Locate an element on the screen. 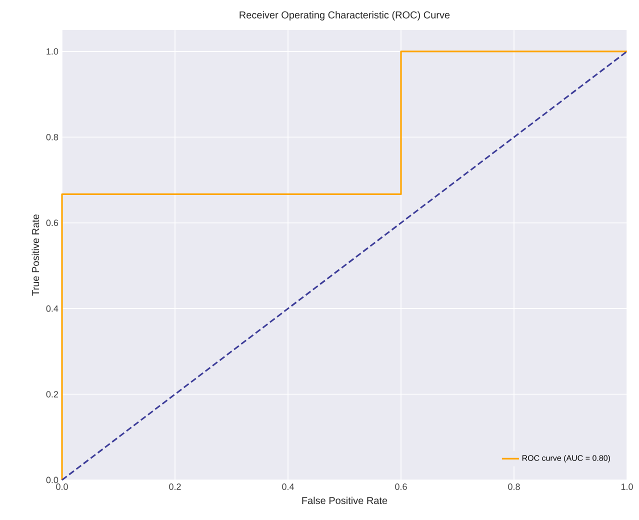  y-tick-label: 1.0 is located at coordinates (52, 51).